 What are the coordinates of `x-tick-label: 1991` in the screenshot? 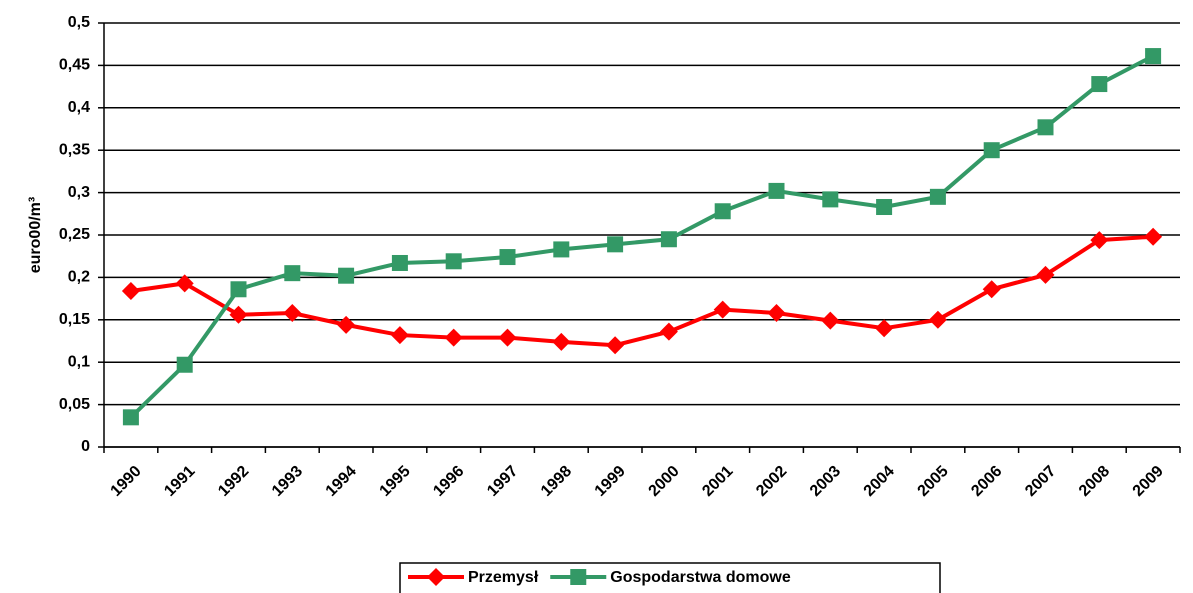 It's located at (179, 481).